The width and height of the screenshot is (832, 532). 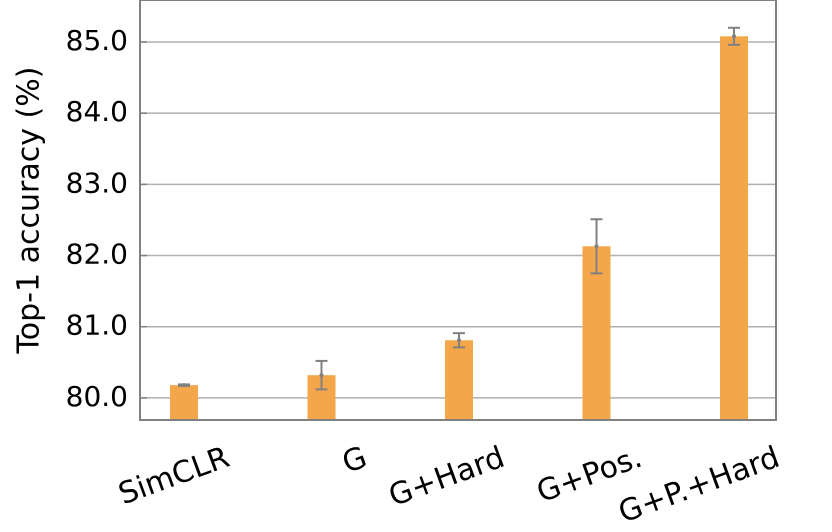 What do you see at coordinates (97, 325) in the screenshot?
I see `y-tick-label: 81.0` at bounding box center [97, 325].